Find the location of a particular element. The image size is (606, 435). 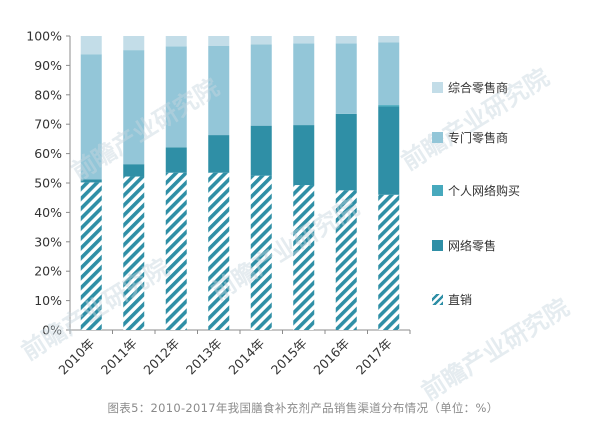

x-tick-label: 2015年 is located at coordinates (289, 357).